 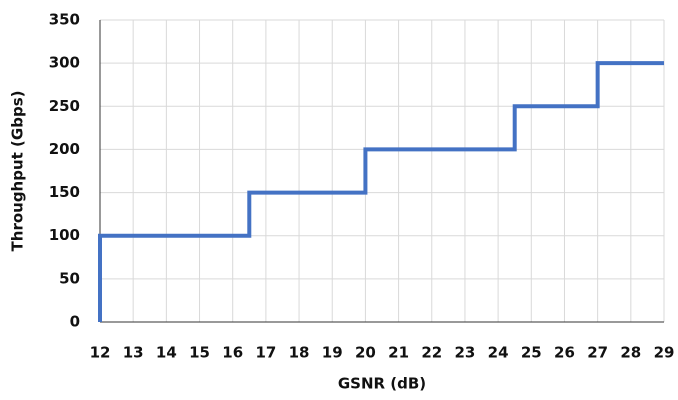 What do you see at coordinates (382, 384) in the screenshot?
I see `x-axis-title: GSNR (dB)` at bounding box center [382, 384].